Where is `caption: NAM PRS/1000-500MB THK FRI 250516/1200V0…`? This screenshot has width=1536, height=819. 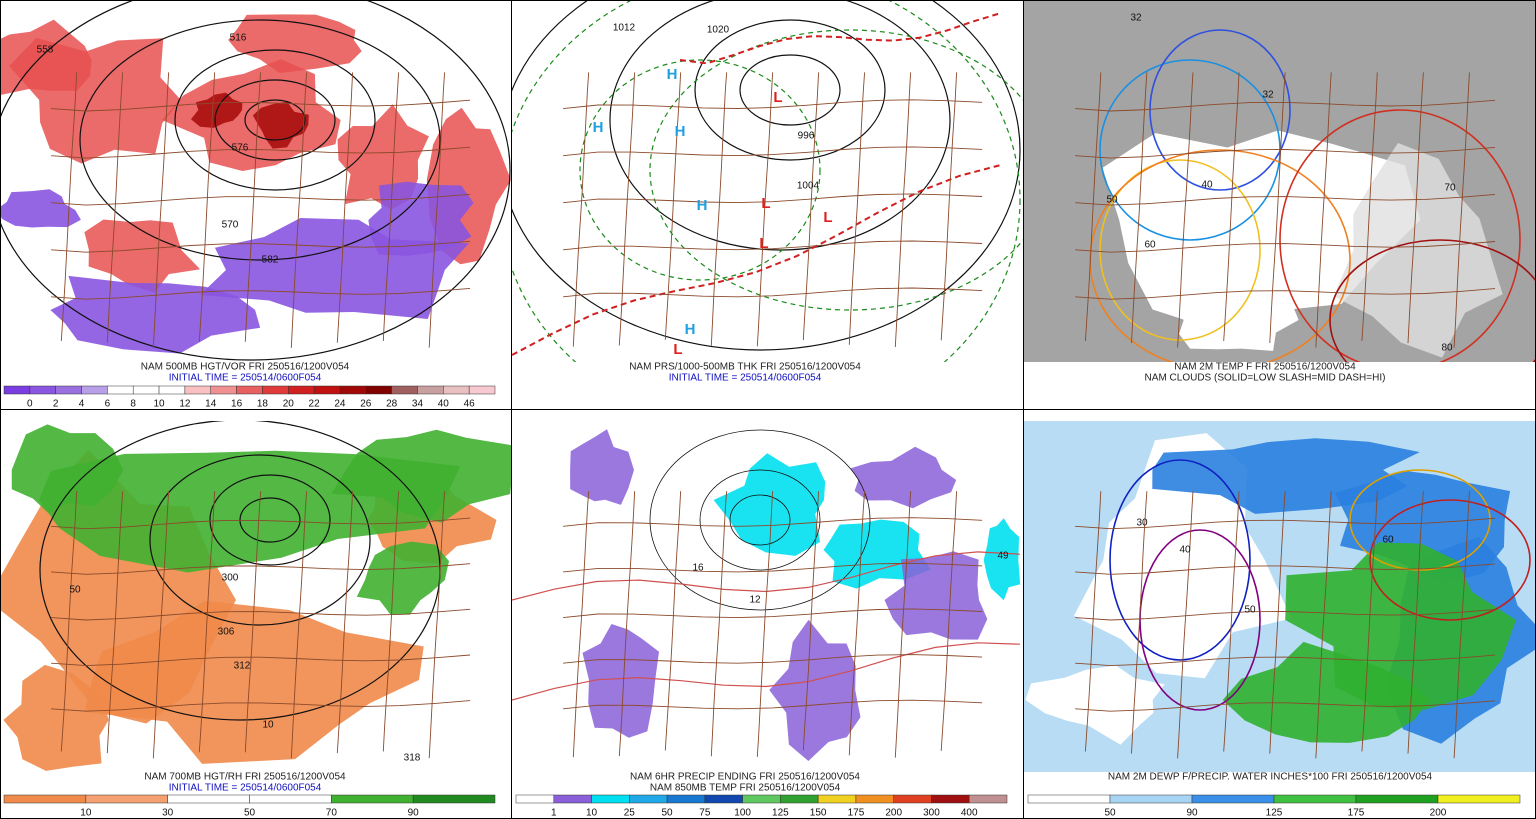
caption: NAM PRS/1000-500MB THK FRI 250516/1200V0… is located at coordinates (745, 367).